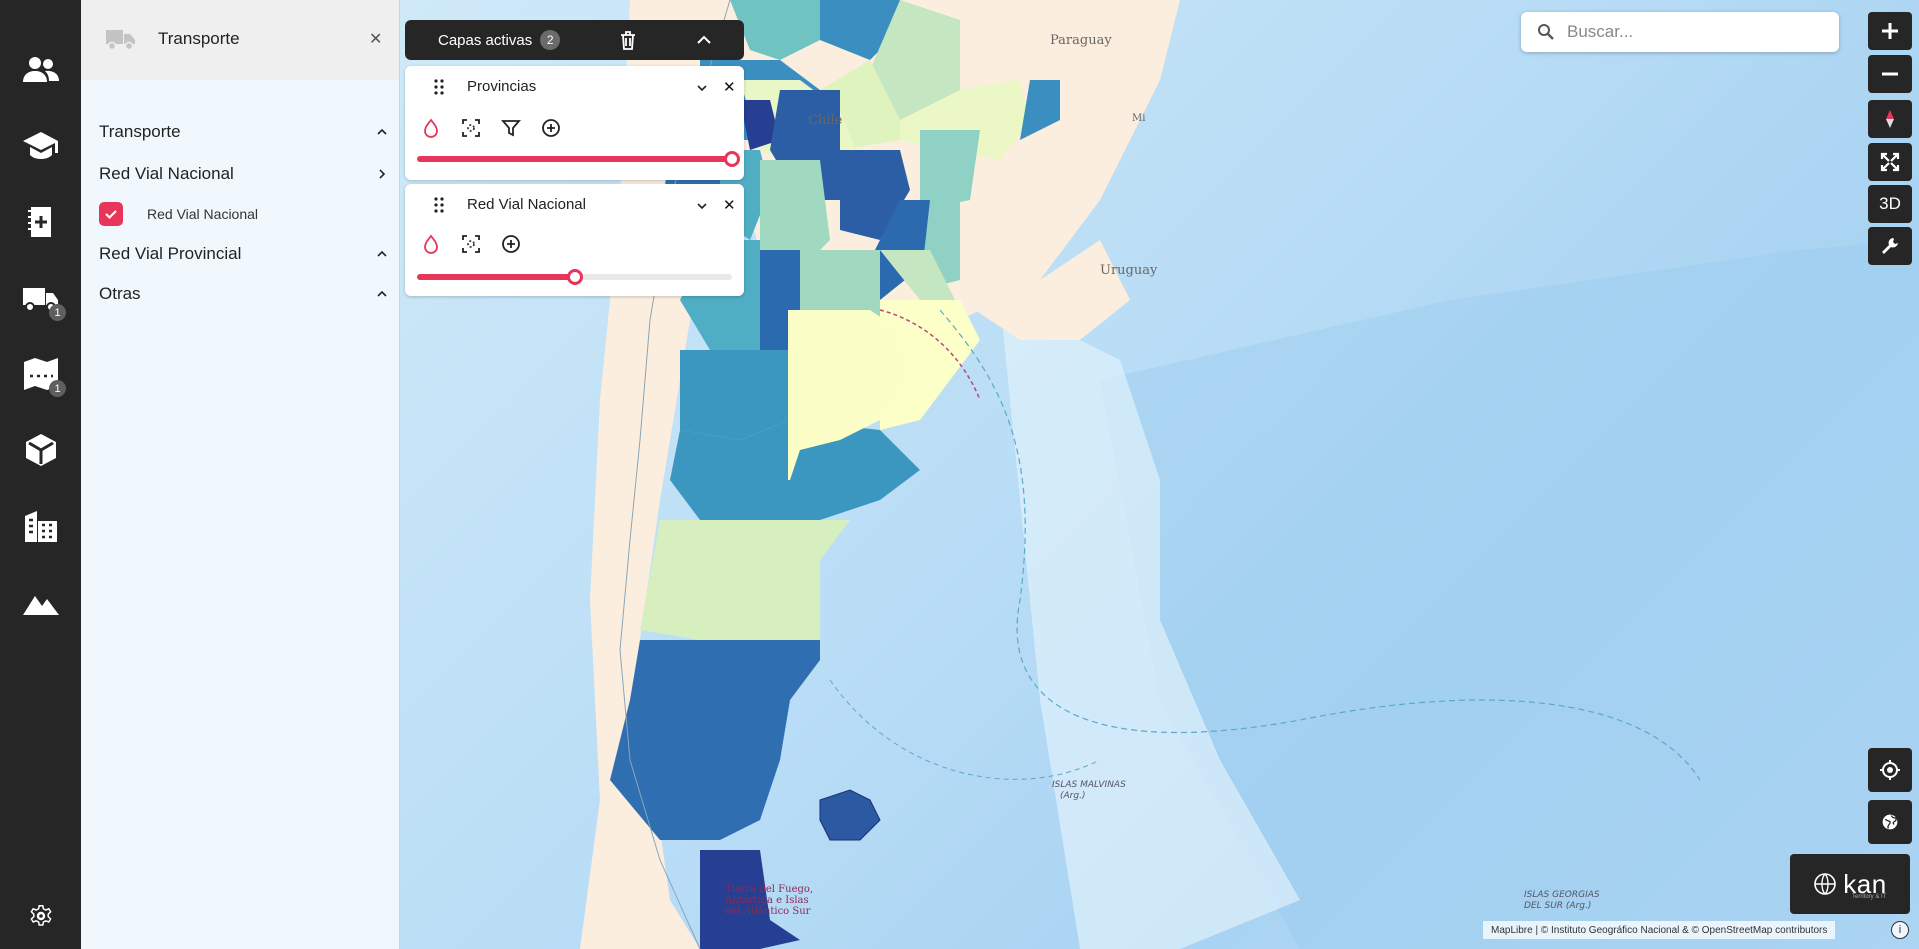 The height and width of the screenshot is (949, 1919). Describe the element at coordinates (1089, 791) in the screenshot. I see `map-label-malvinas: ISLAS MALVINAS (Arg.)` at that location.